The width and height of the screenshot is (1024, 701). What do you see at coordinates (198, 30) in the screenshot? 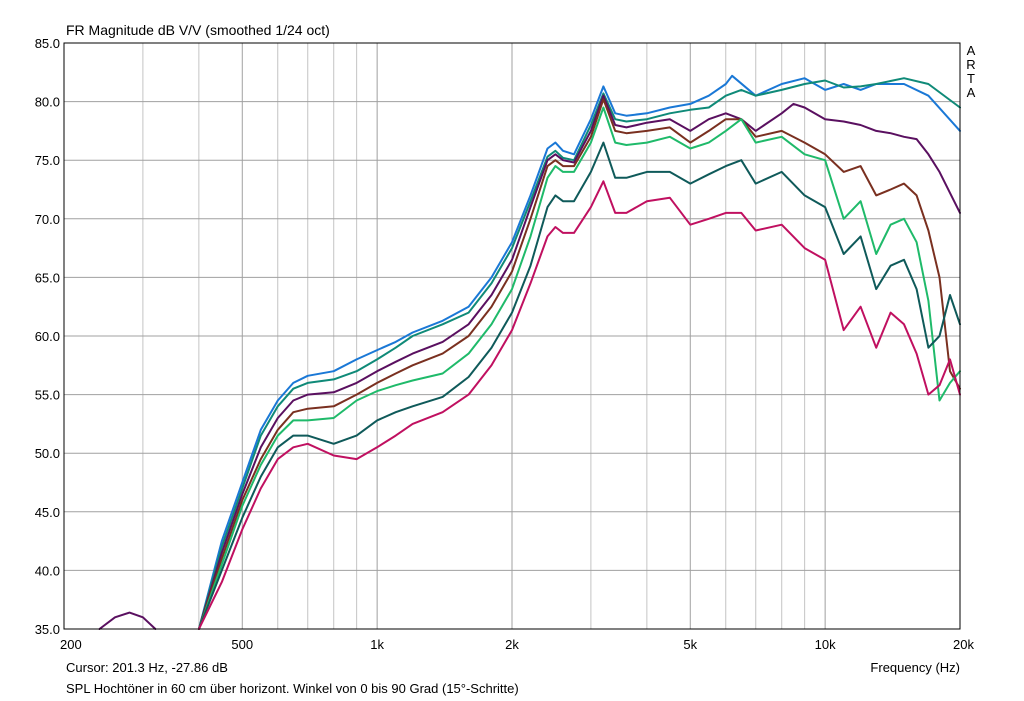
I see `chart-title: FR Magnitude dB V/V (smoothed 1/24 oct)` at bounding box center [198, 30].